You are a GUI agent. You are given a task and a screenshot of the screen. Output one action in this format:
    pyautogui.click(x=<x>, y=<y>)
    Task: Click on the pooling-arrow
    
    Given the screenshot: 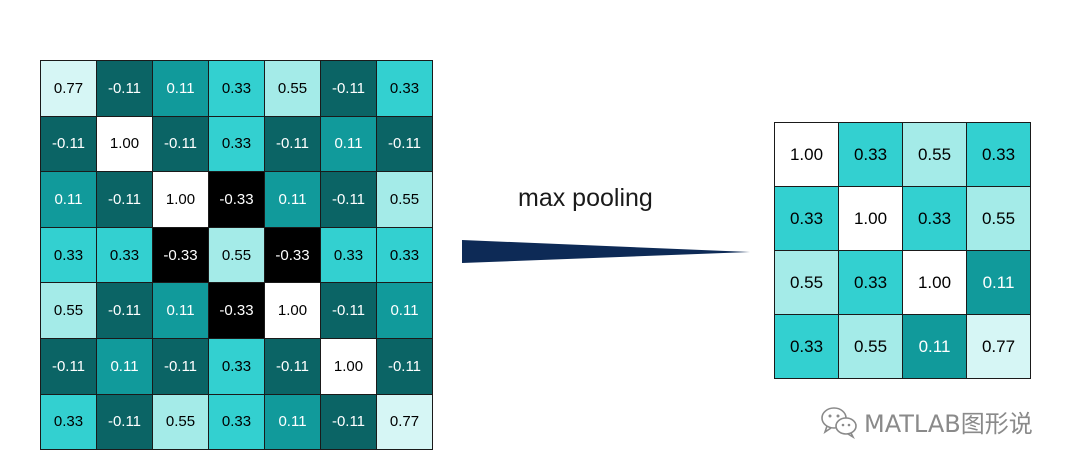 What is the action you would take?
    pyautogui.click(x=606, y=251)
    